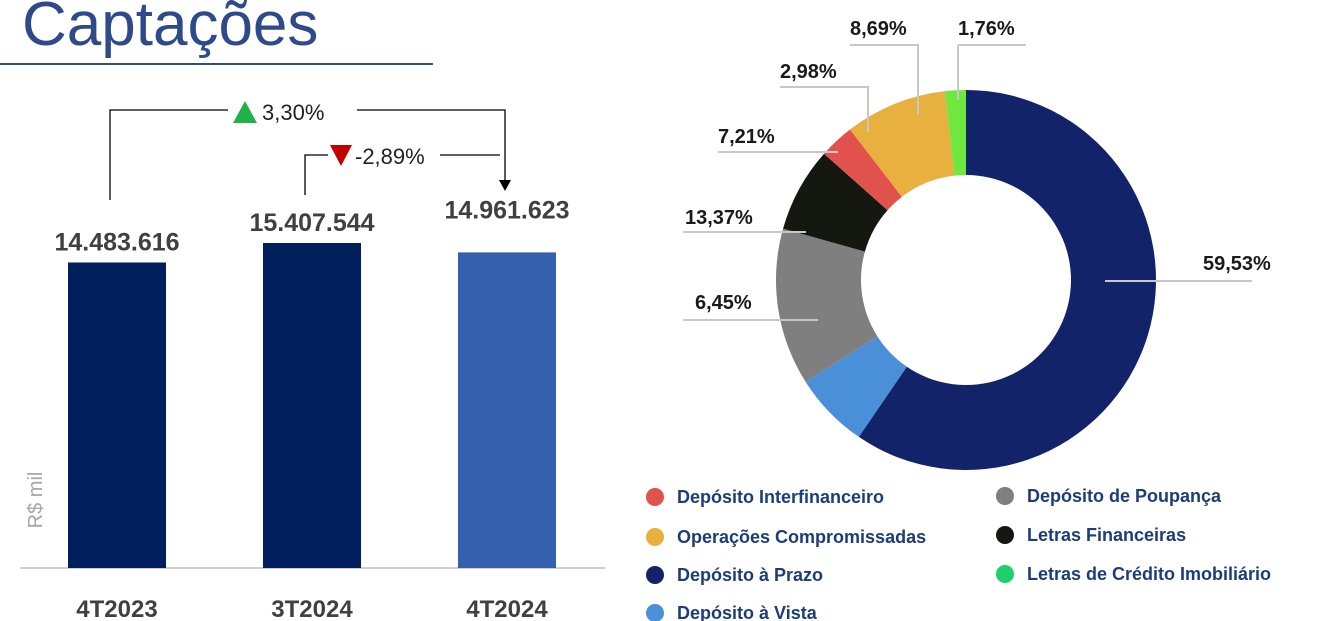 Image resolution: width=1326 pixels, height=621 pixels. Describe the element at coordinates (808, 72) in the screenshot. I see `slice-label: 2,98%` at that location.